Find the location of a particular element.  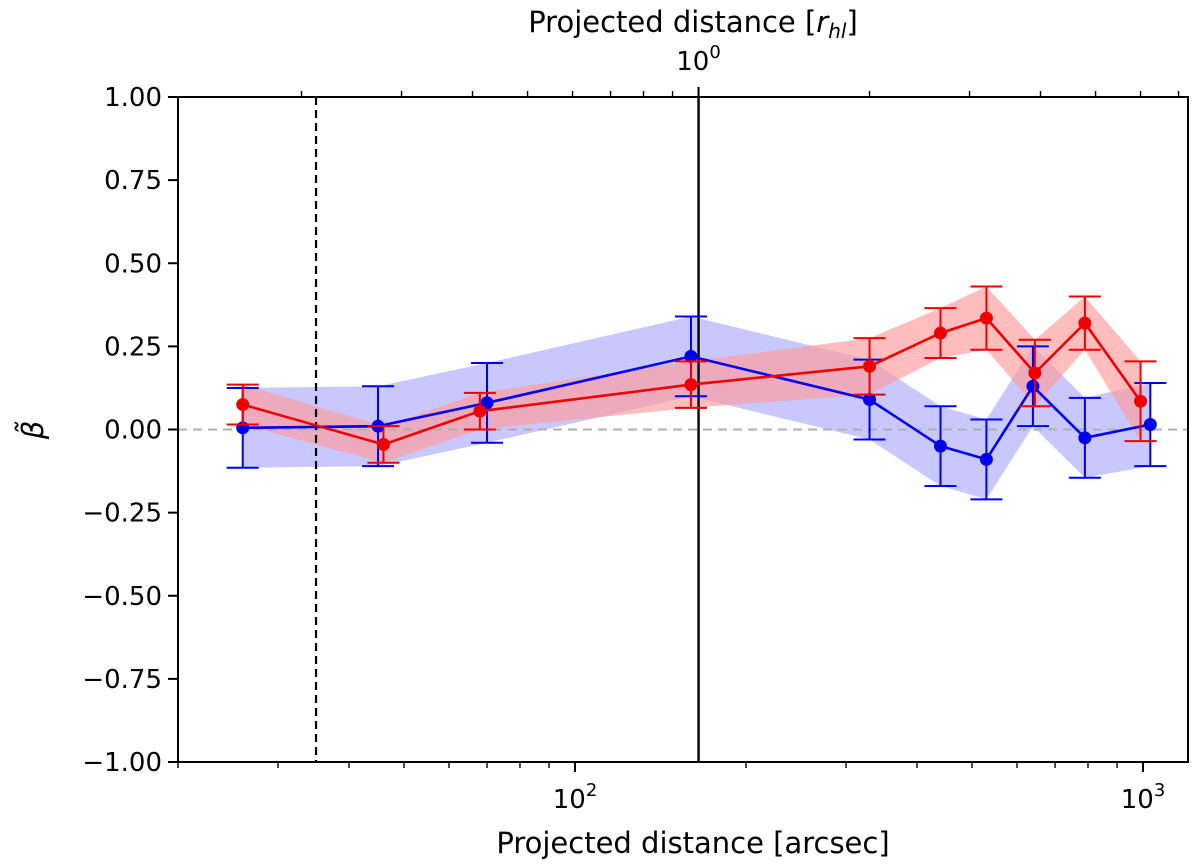

x-tick-label: 10³ is located at coordinates (1143, 797).